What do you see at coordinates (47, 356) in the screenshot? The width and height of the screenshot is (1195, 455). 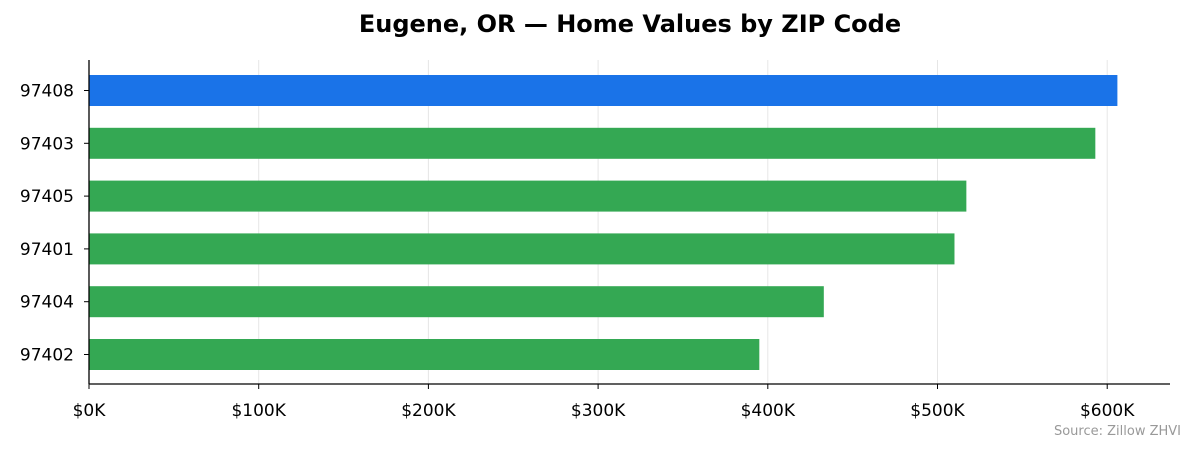 I see `y-tick-label: 97402` at bounding box center [47, 356].